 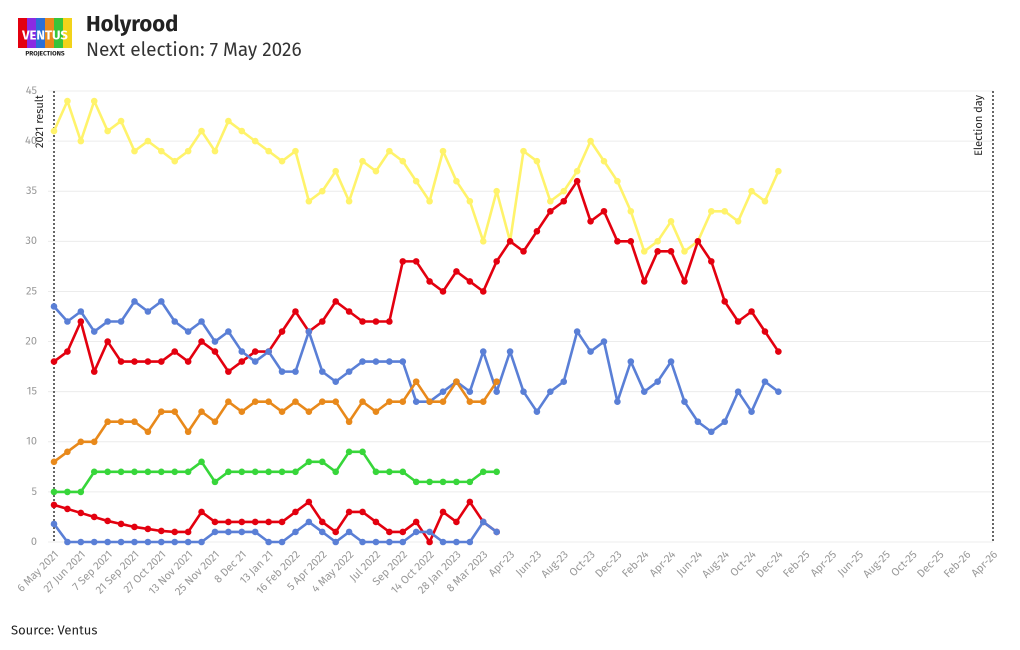 I want to click on x-tick-label: Jun-25, so click(x=850, y=563).